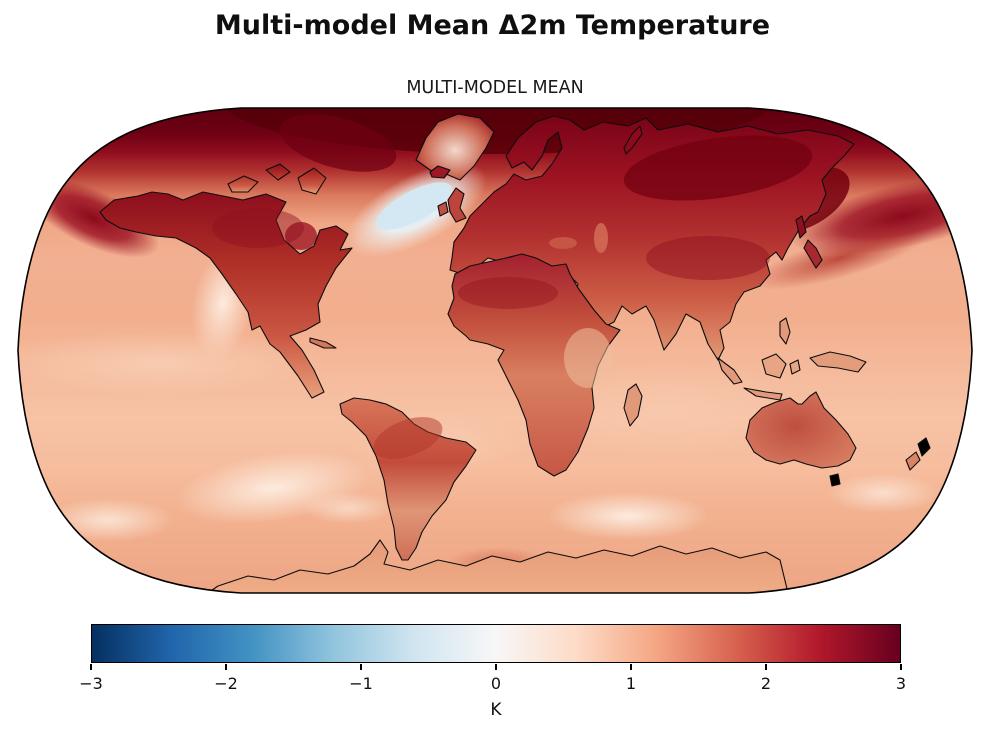 Image resolution: width=985 pixels, height=743 pixels. I want to click on siberia-dark-anomaly, so click(718, 168).